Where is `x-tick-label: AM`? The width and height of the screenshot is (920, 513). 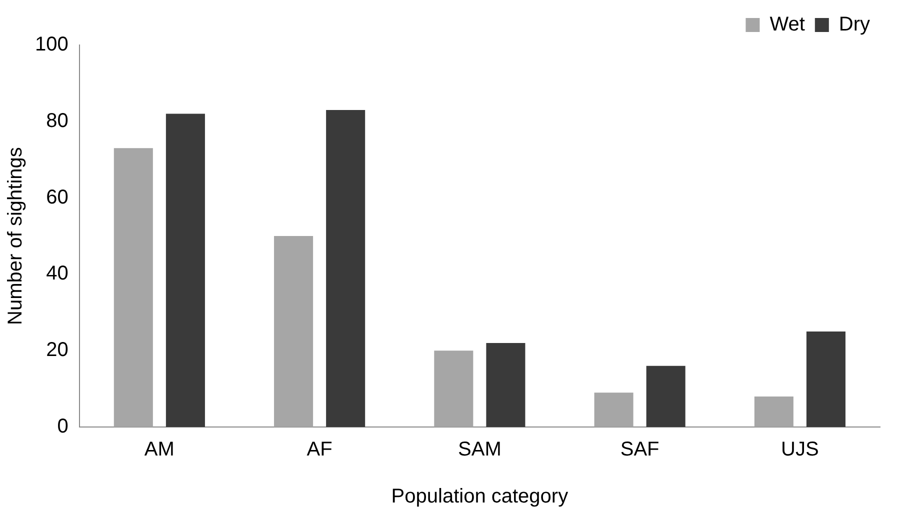 x-tick-label: AM is located at coordinates (159, 449).